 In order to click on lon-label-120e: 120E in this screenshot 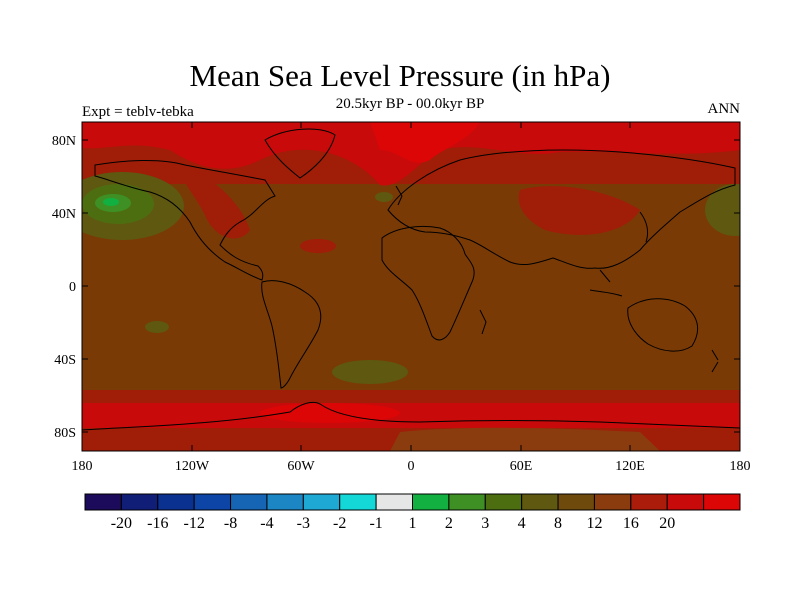, I will do `click(630, 466)`.